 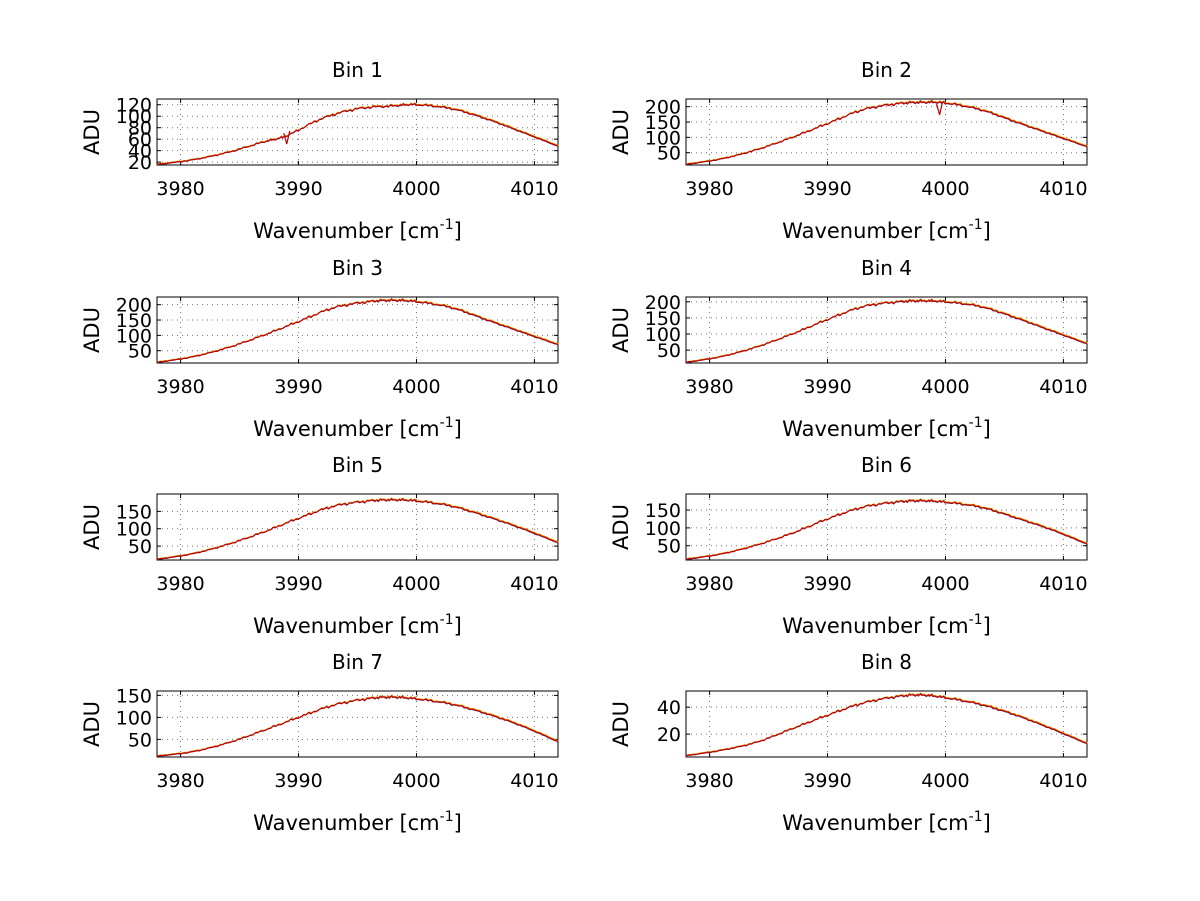 What do you see at coordinates (886, 70) in the screenshot?
I see `subplot-title: Bin 2` at bounding box center [886, 70].